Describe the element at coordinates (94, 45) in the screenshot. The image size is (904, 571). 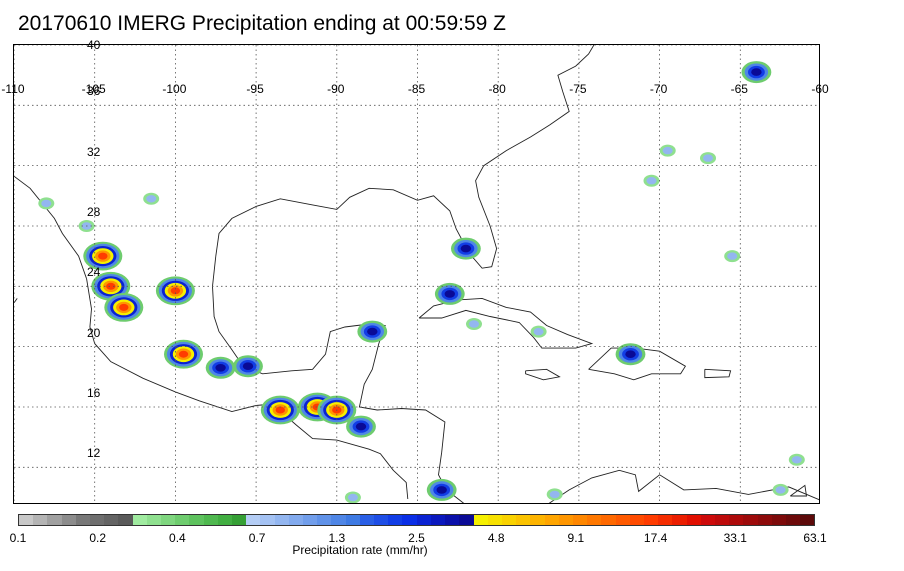
I see `lat-label: 40` at that location.